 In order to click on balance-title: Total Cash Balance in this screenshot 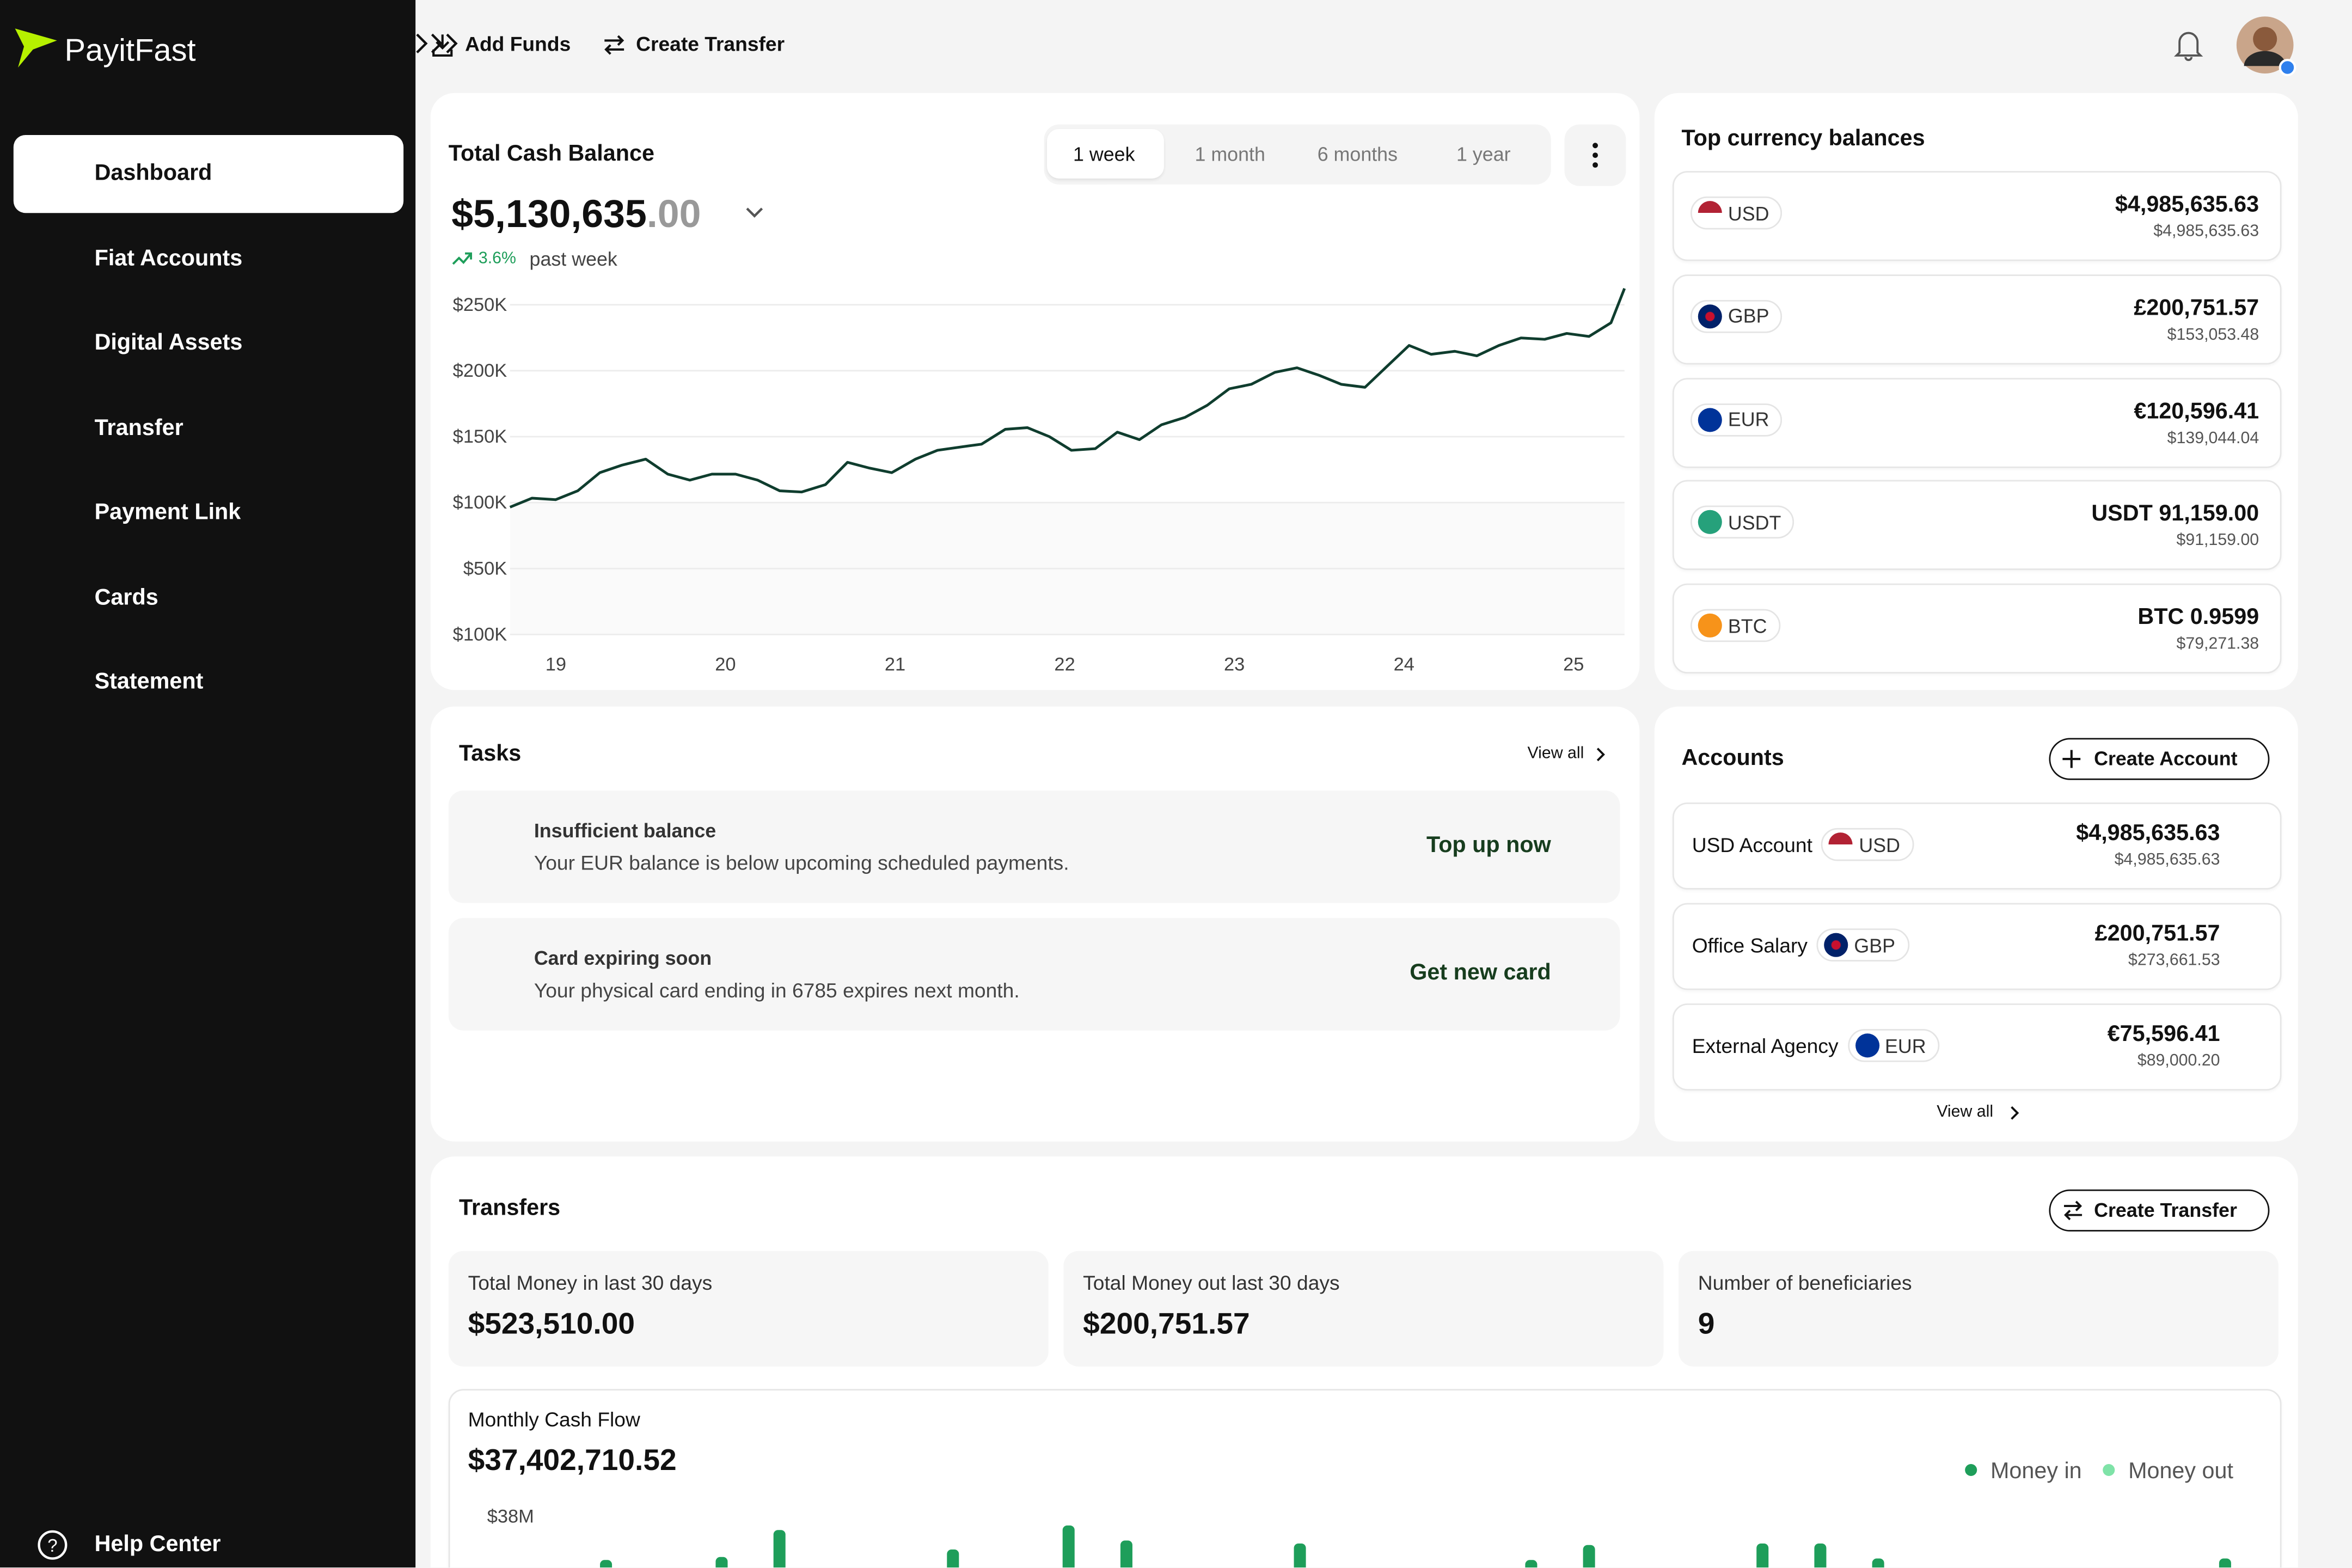, I will do `click(551, 153)`.